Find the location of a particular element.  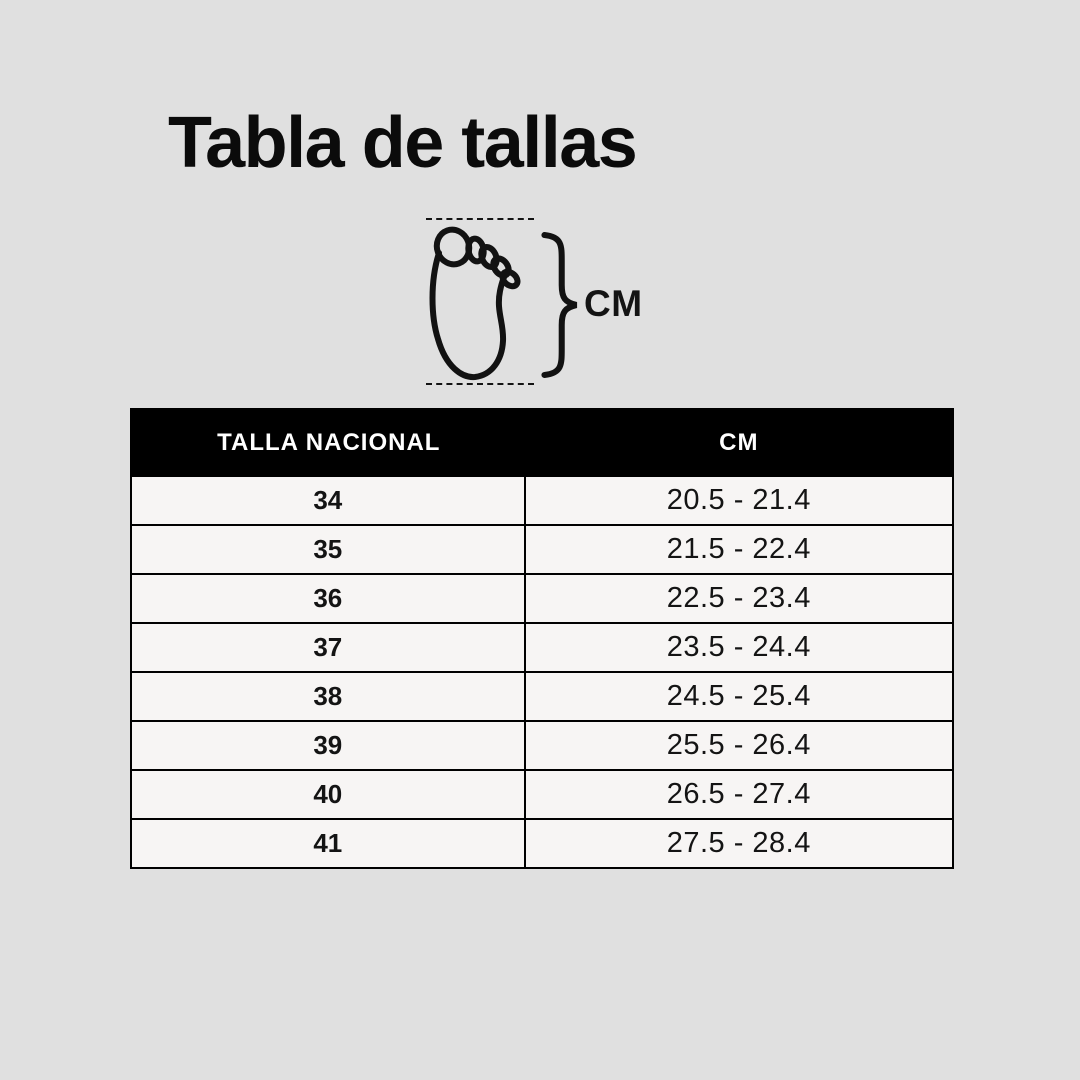

table-header-row: TALLA NACIONAL CM is located at coordinates (542, 442).